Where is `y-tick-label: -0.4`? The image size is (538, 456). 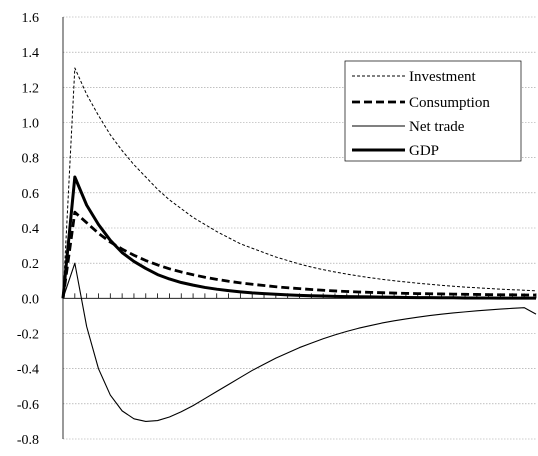
y-tick-label: -0.4 is located at coordinates (28, 370).